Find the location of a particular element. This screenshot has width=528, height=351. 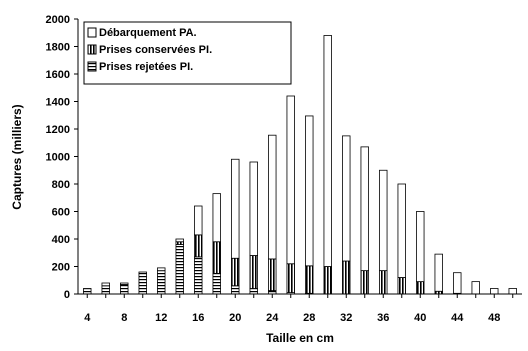

y-tick-label: 1000 is located at coordinates (58, 158).